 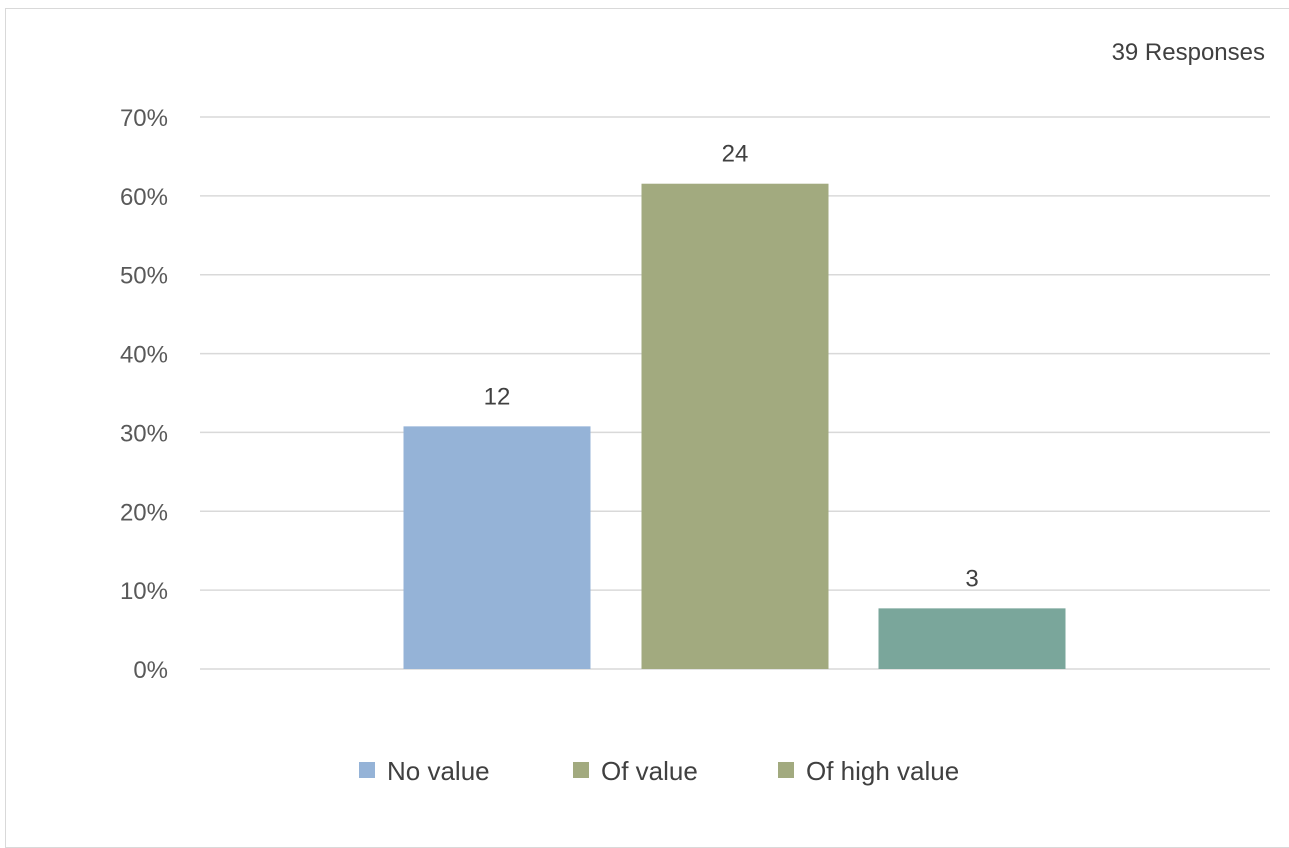 I want to click on legend-entry: No value, so click(x=424, y=771).